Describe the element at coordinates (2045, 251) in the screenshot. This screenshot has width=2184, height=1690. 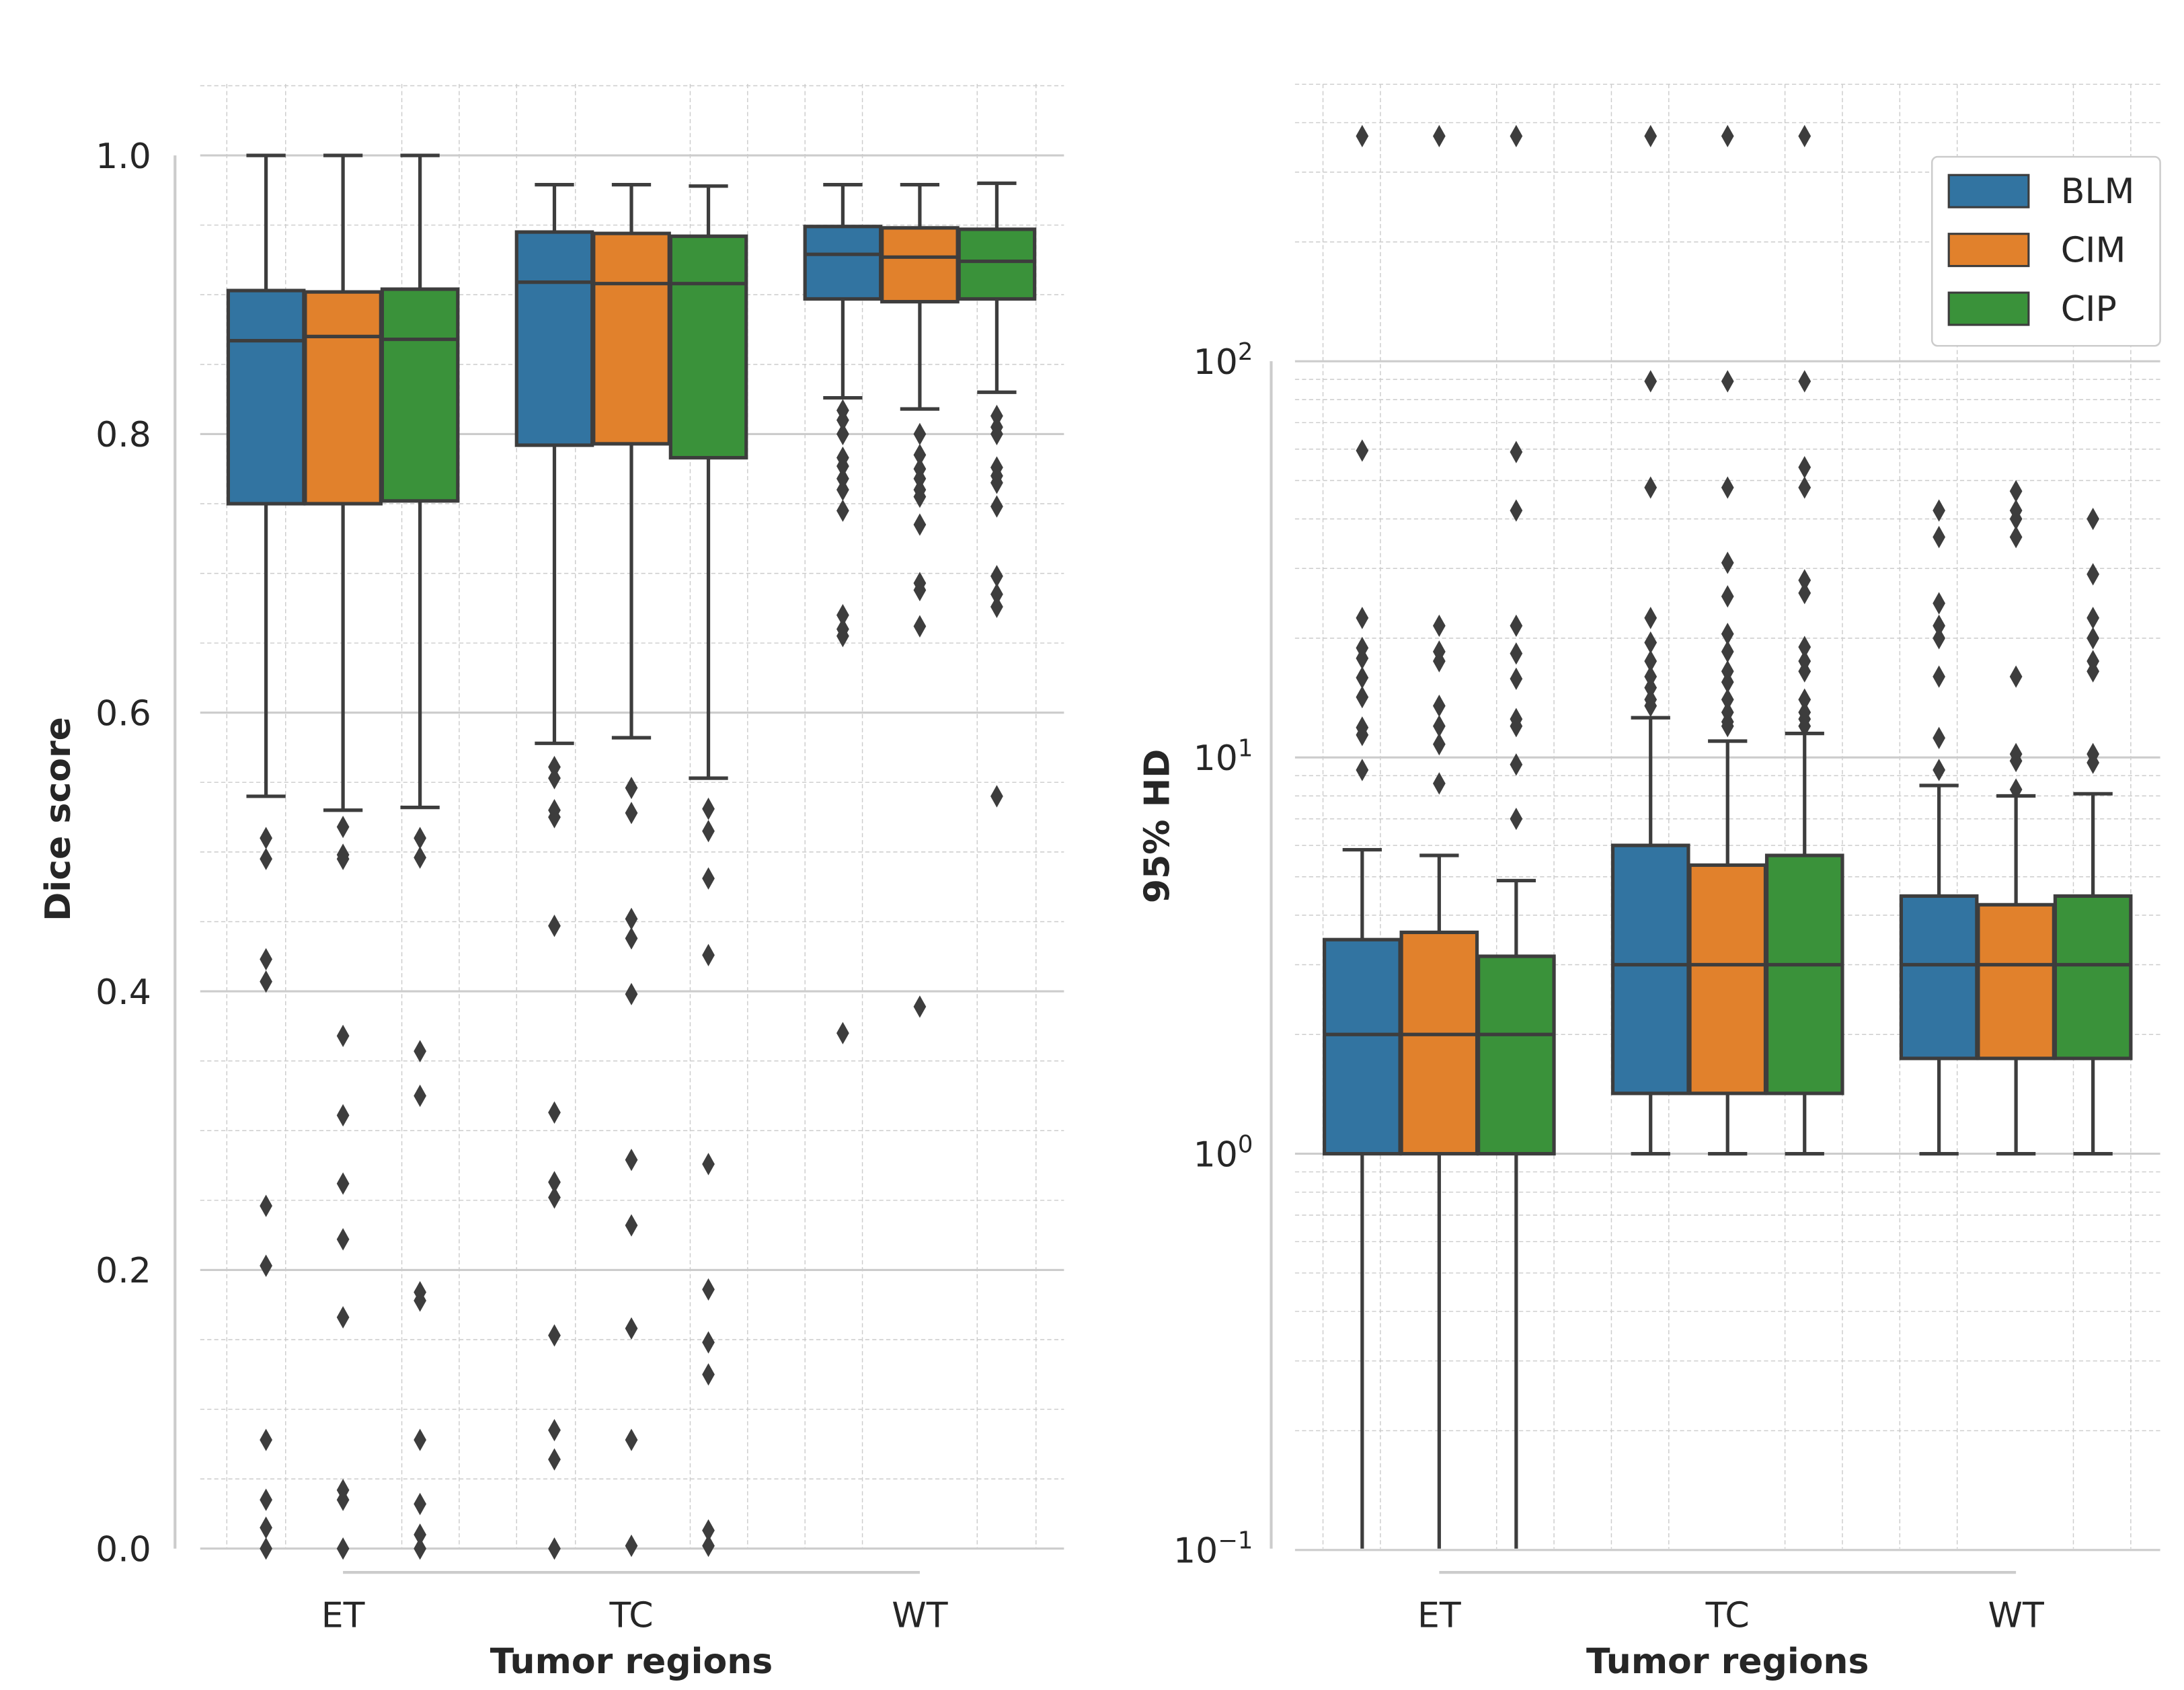
I see `legend: BLM CIM CIP` at that location.